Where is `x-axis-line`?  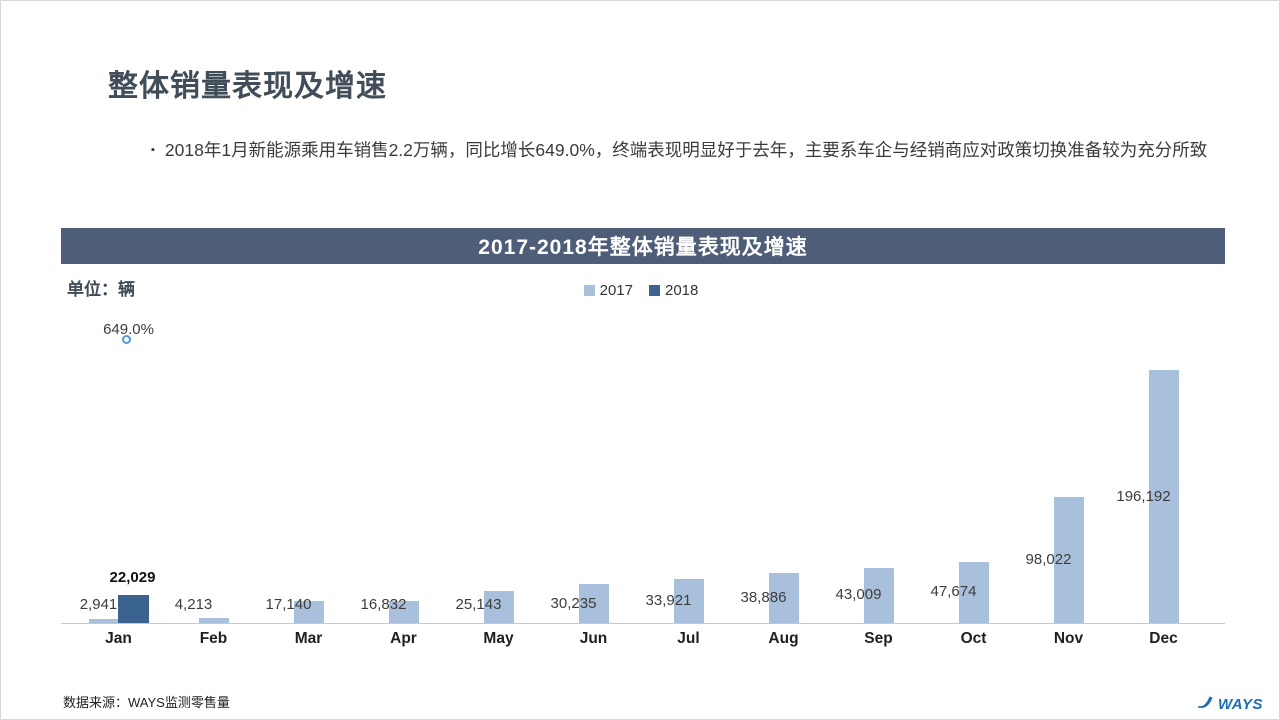 x-axis-line is located at coordinates (643, 623).